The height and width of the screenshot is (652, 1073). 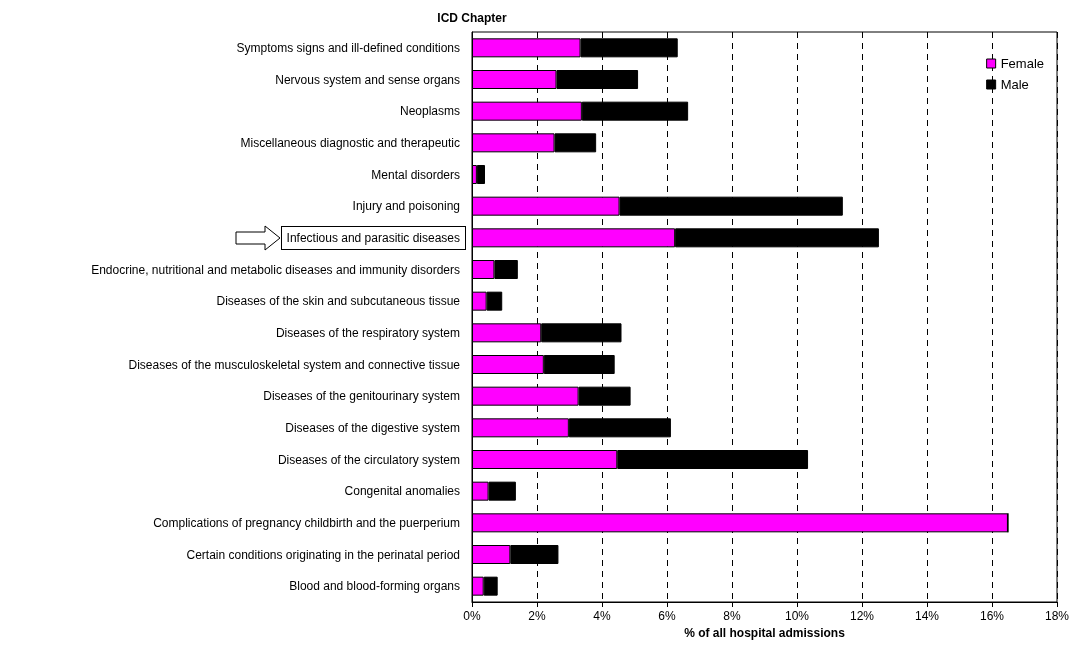 I want to click on y-tick-label: Miscellaneous diagnostic and therapeutic, so click(x=350, y=142).